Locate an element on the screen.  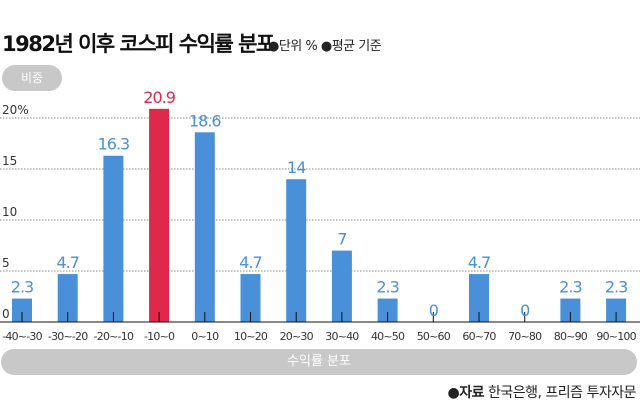
source-note: ●자료 한국은행, 프리즘 투자자문 is located at coordinates (542, 392).